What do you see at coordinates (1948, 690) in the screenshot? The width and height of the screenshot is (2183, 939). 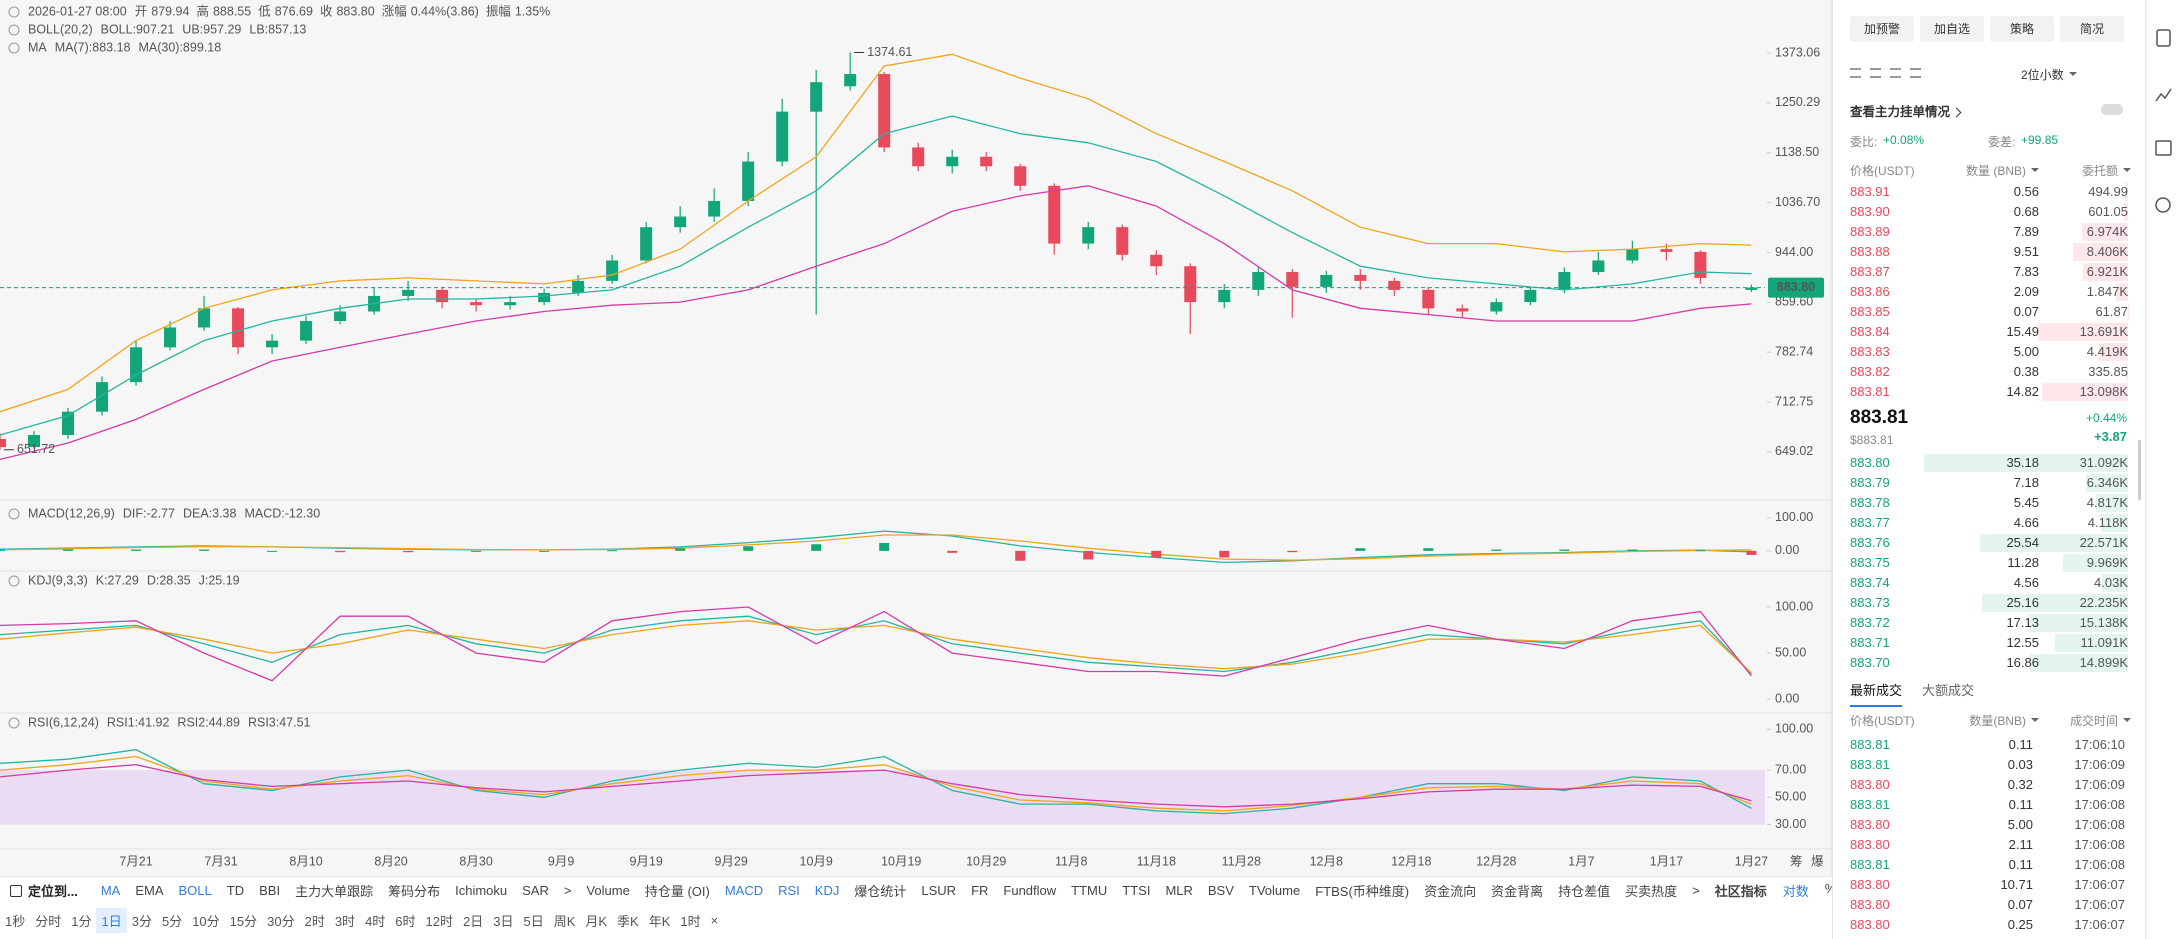 I see `trade-tab: 大额成交` at bounding box center [1948, 690].